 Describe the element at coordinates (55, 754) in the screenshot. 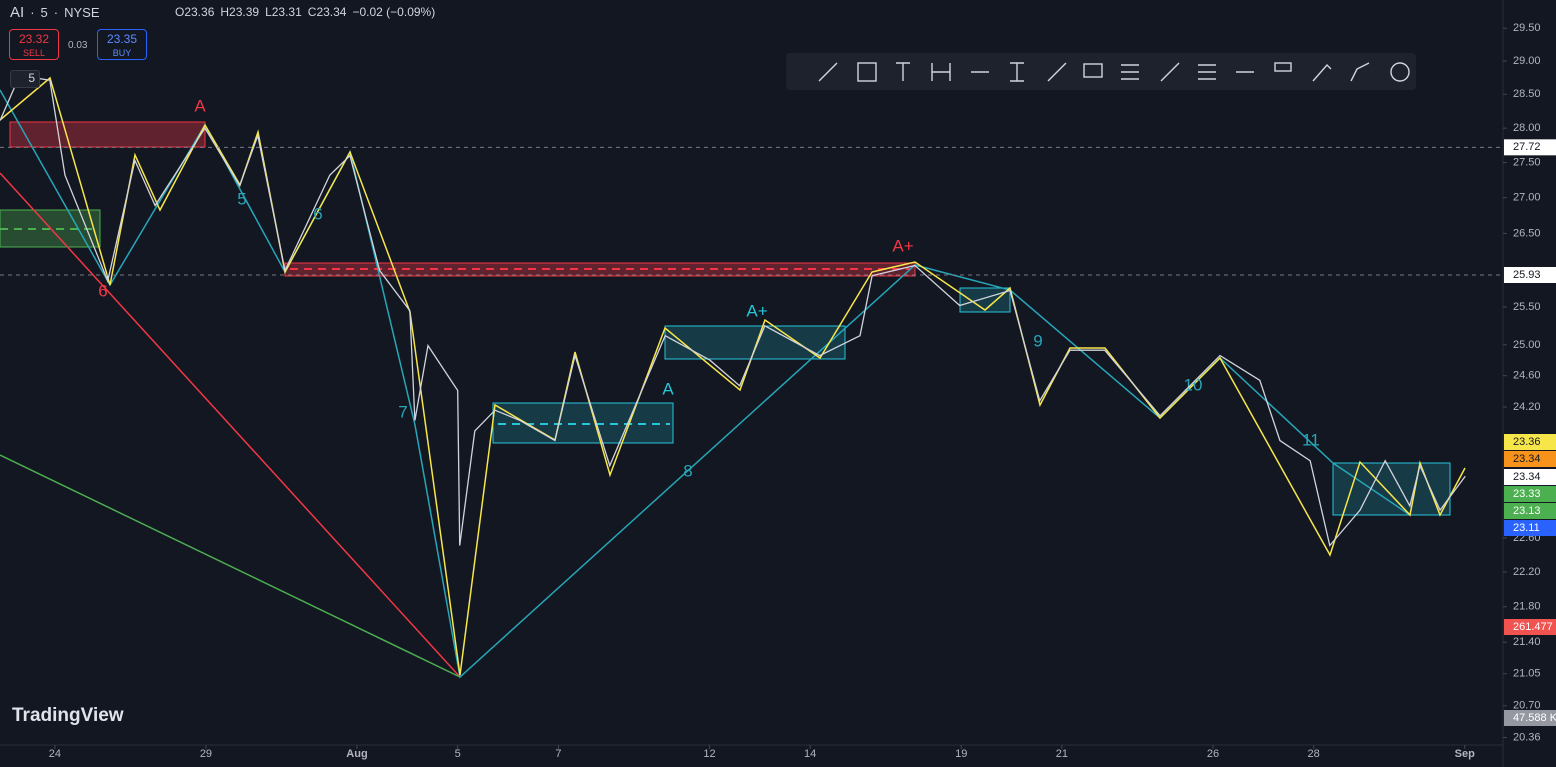

I see `x-tick-label: 24` at that location.